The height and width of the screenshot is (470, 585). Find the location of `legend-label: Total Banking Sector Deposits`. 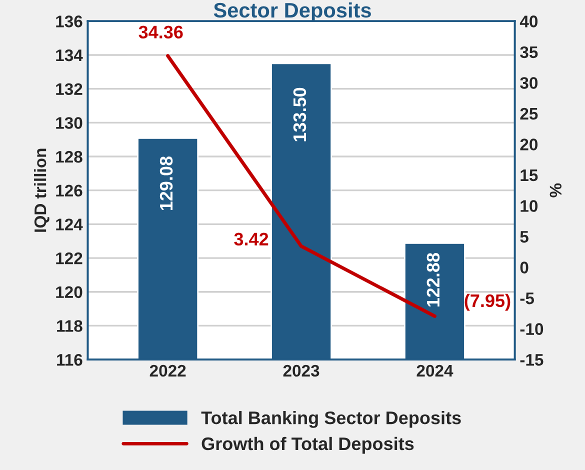

legend-label: Total Banking Sector Deposits is located at coordinates (331, 419).